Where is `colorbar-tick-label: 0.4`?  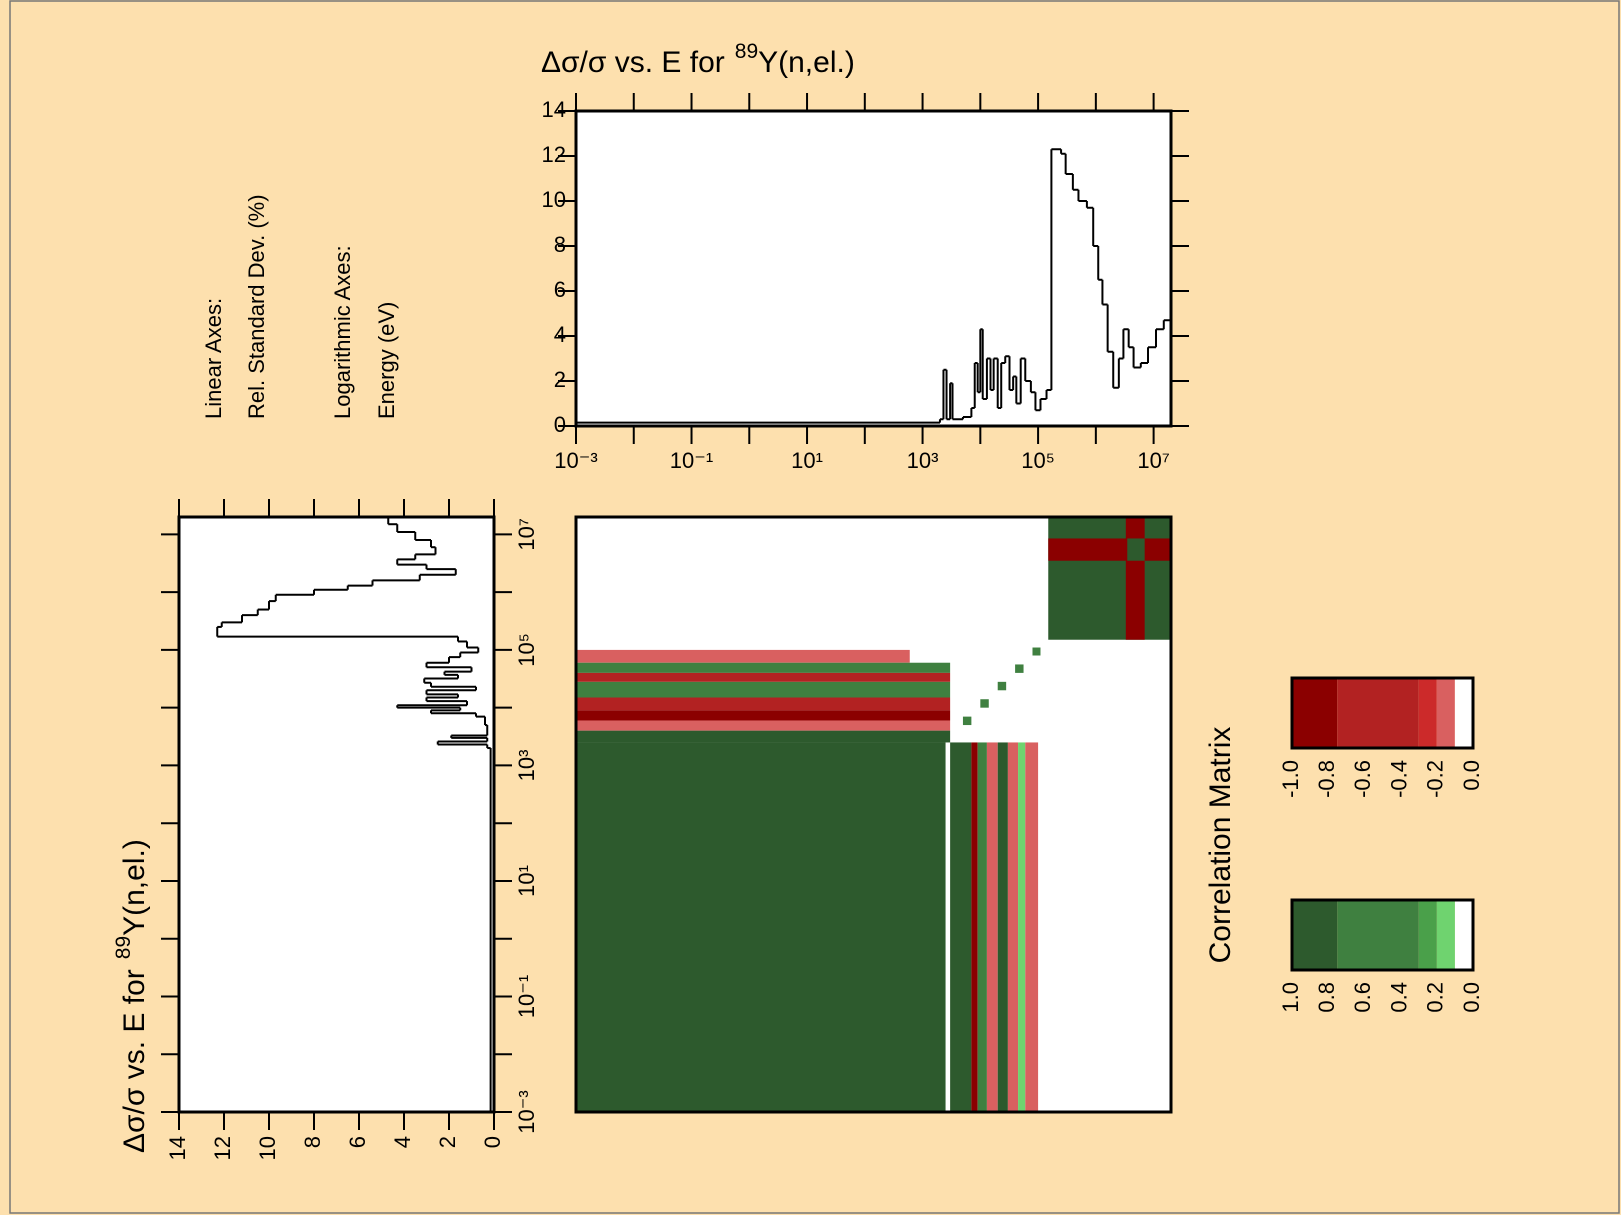
colorbar-tick-label: 0.4 is located at coordinates (1398, 997).